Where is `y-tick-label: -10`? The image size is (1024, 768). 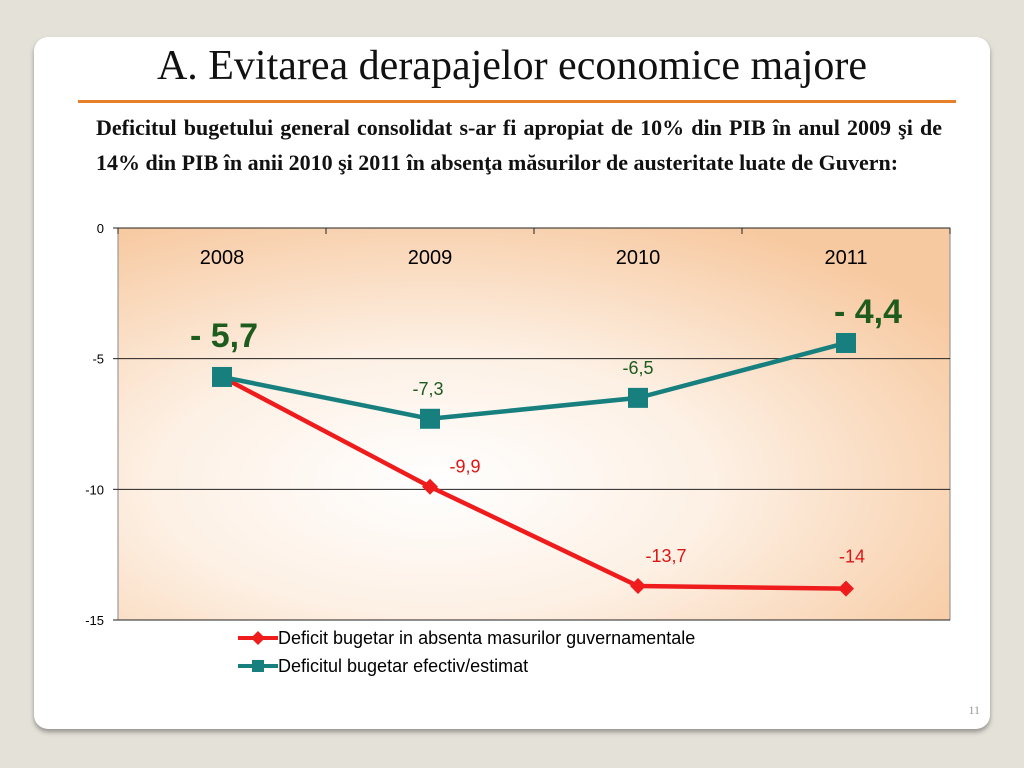
y-tick-label: -10 is located at coordinates (94, 489).